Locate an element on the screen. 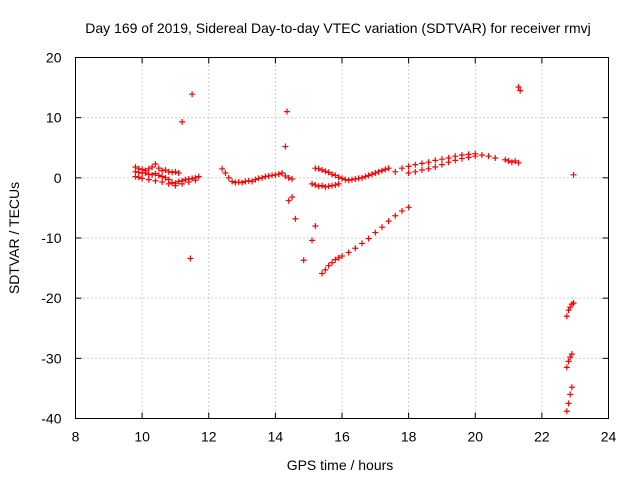 The height and width of the screenshot is (480, 640). y-tick-label: -20 is located at coordinates (51, 298).